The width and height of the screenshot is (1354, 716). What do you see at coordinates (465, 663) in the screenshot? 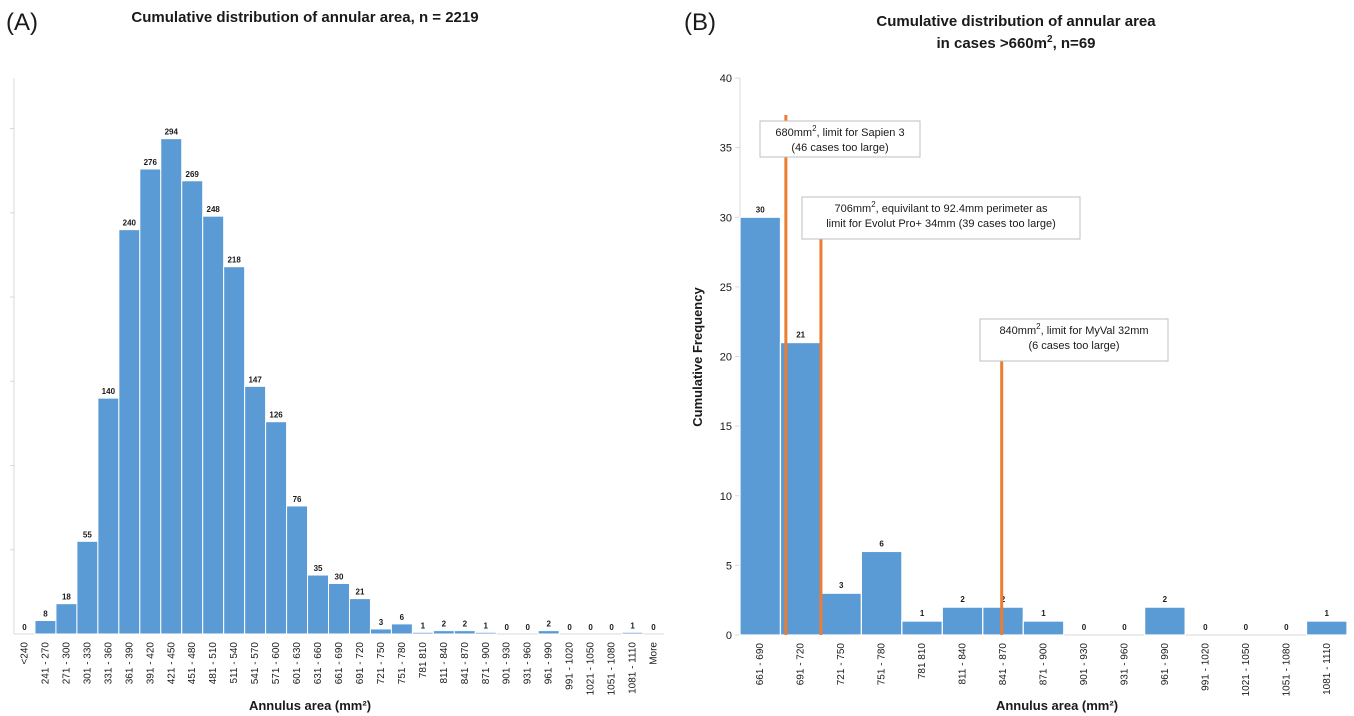
I see `chart-a-x-tick-label: 841 - 870` at bounding box center [465, 663].